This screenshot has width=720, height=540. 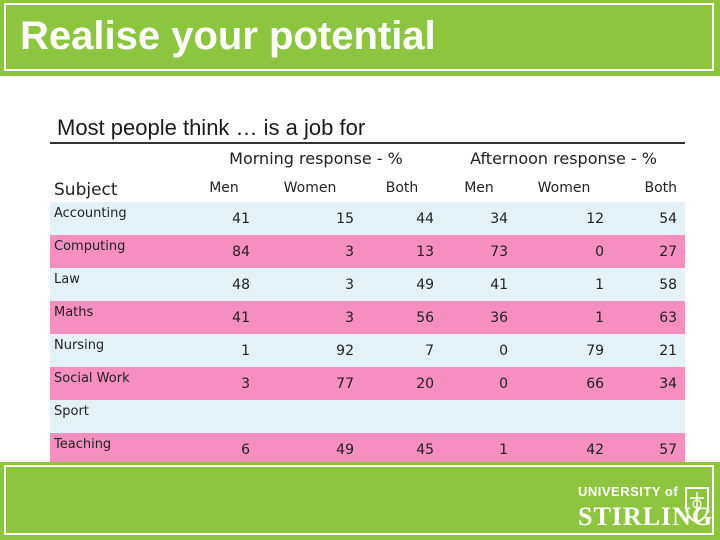 I want to click on value-cell: 84, so click(x=224, y=251).